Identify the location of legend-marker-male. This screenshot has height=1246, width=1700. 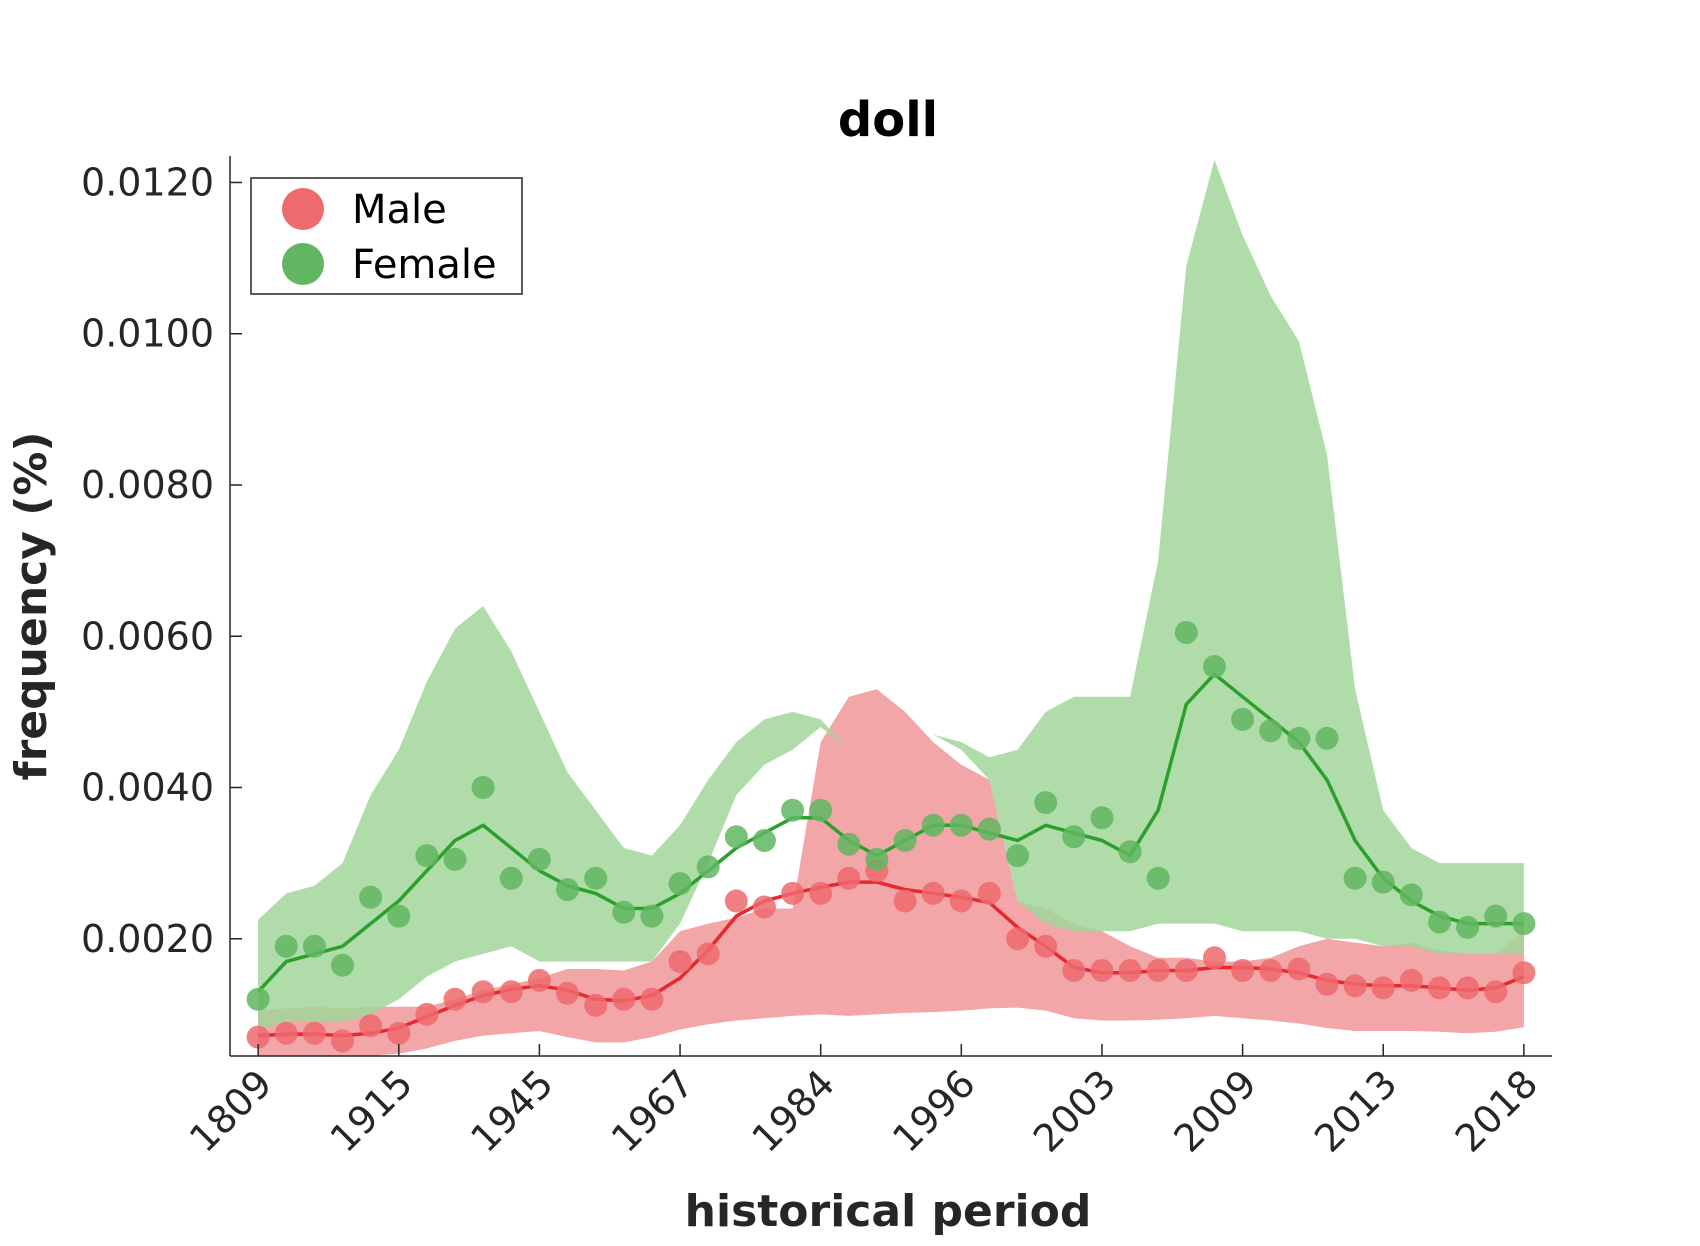
(303, 209).